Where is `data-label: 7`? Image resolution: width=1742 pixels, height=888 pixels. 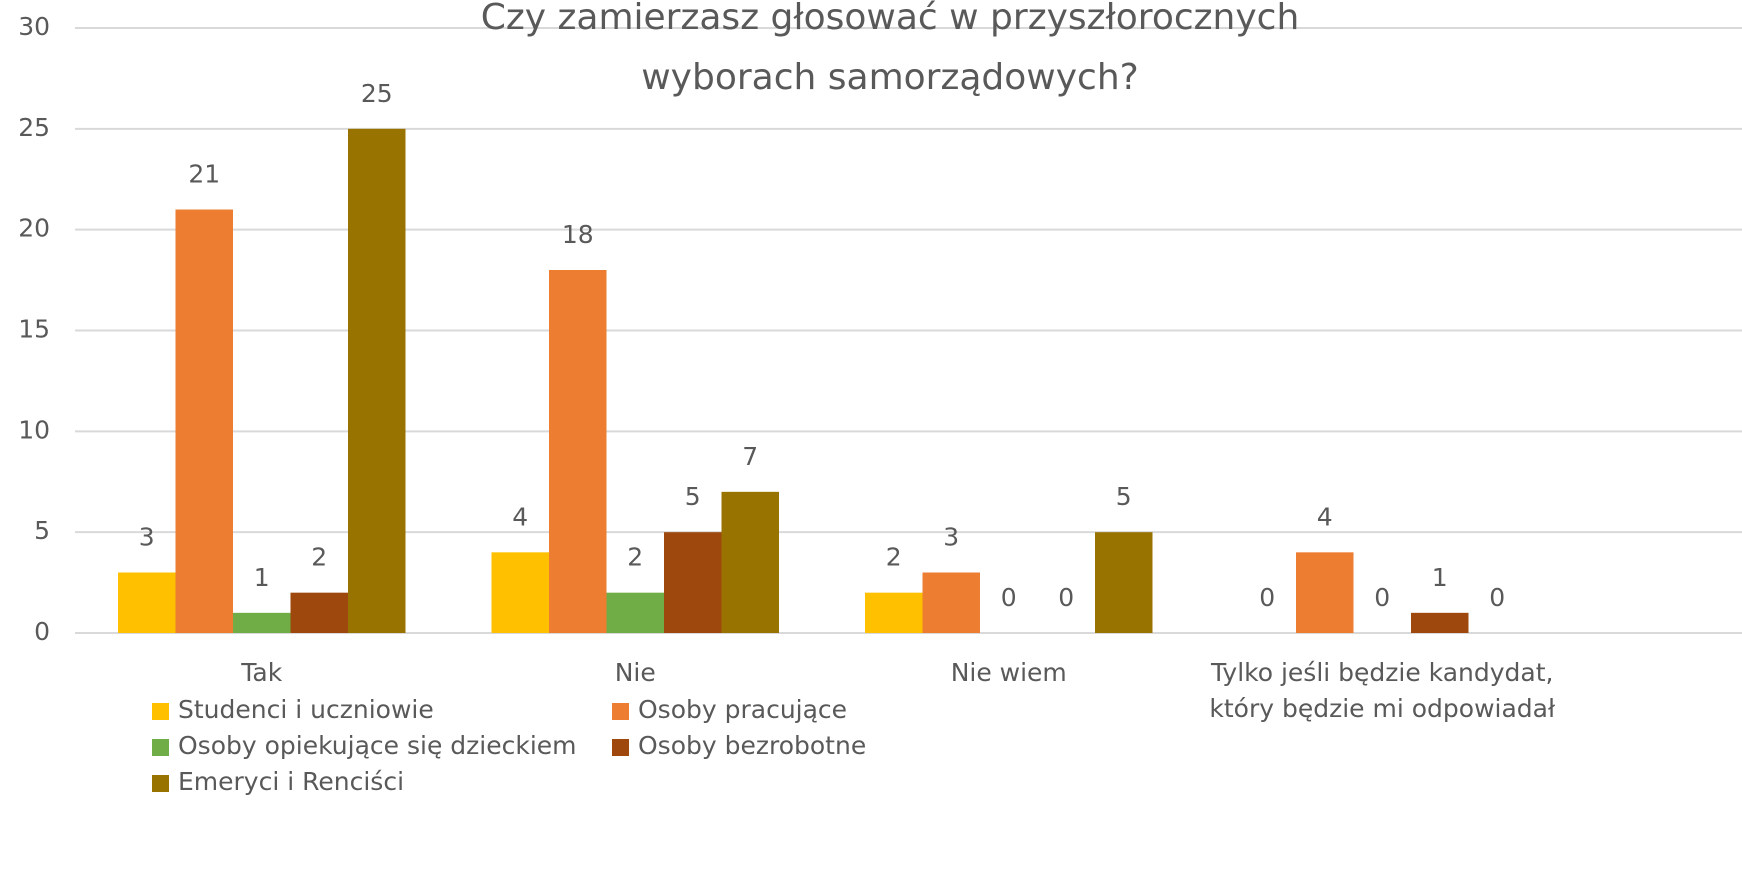
data-label: 7 is located at coordinates (750, 456).